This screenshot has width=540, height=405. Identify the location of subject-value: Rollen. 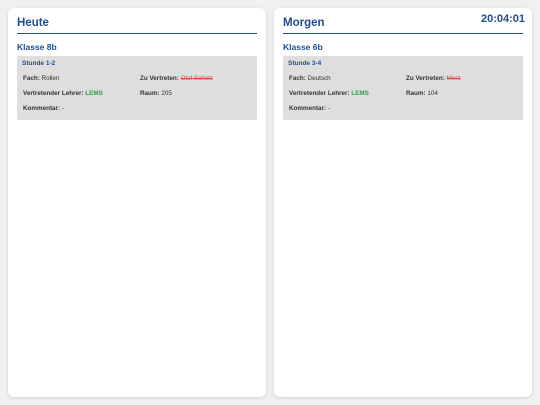
(50, 78).